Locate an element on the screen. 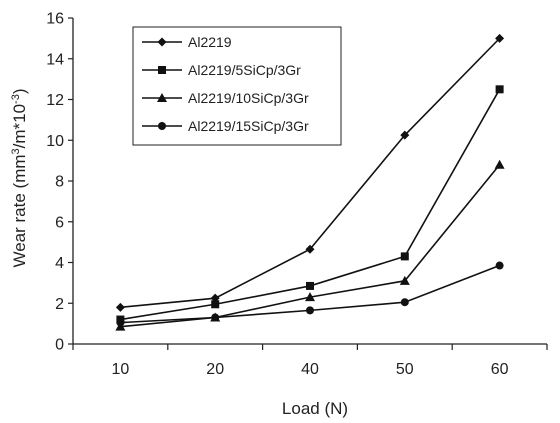 The width and height of the screenshot is (560, 423). x-axis-ticks: 10 20 40 50 60 is located at coordinates (310, 361).